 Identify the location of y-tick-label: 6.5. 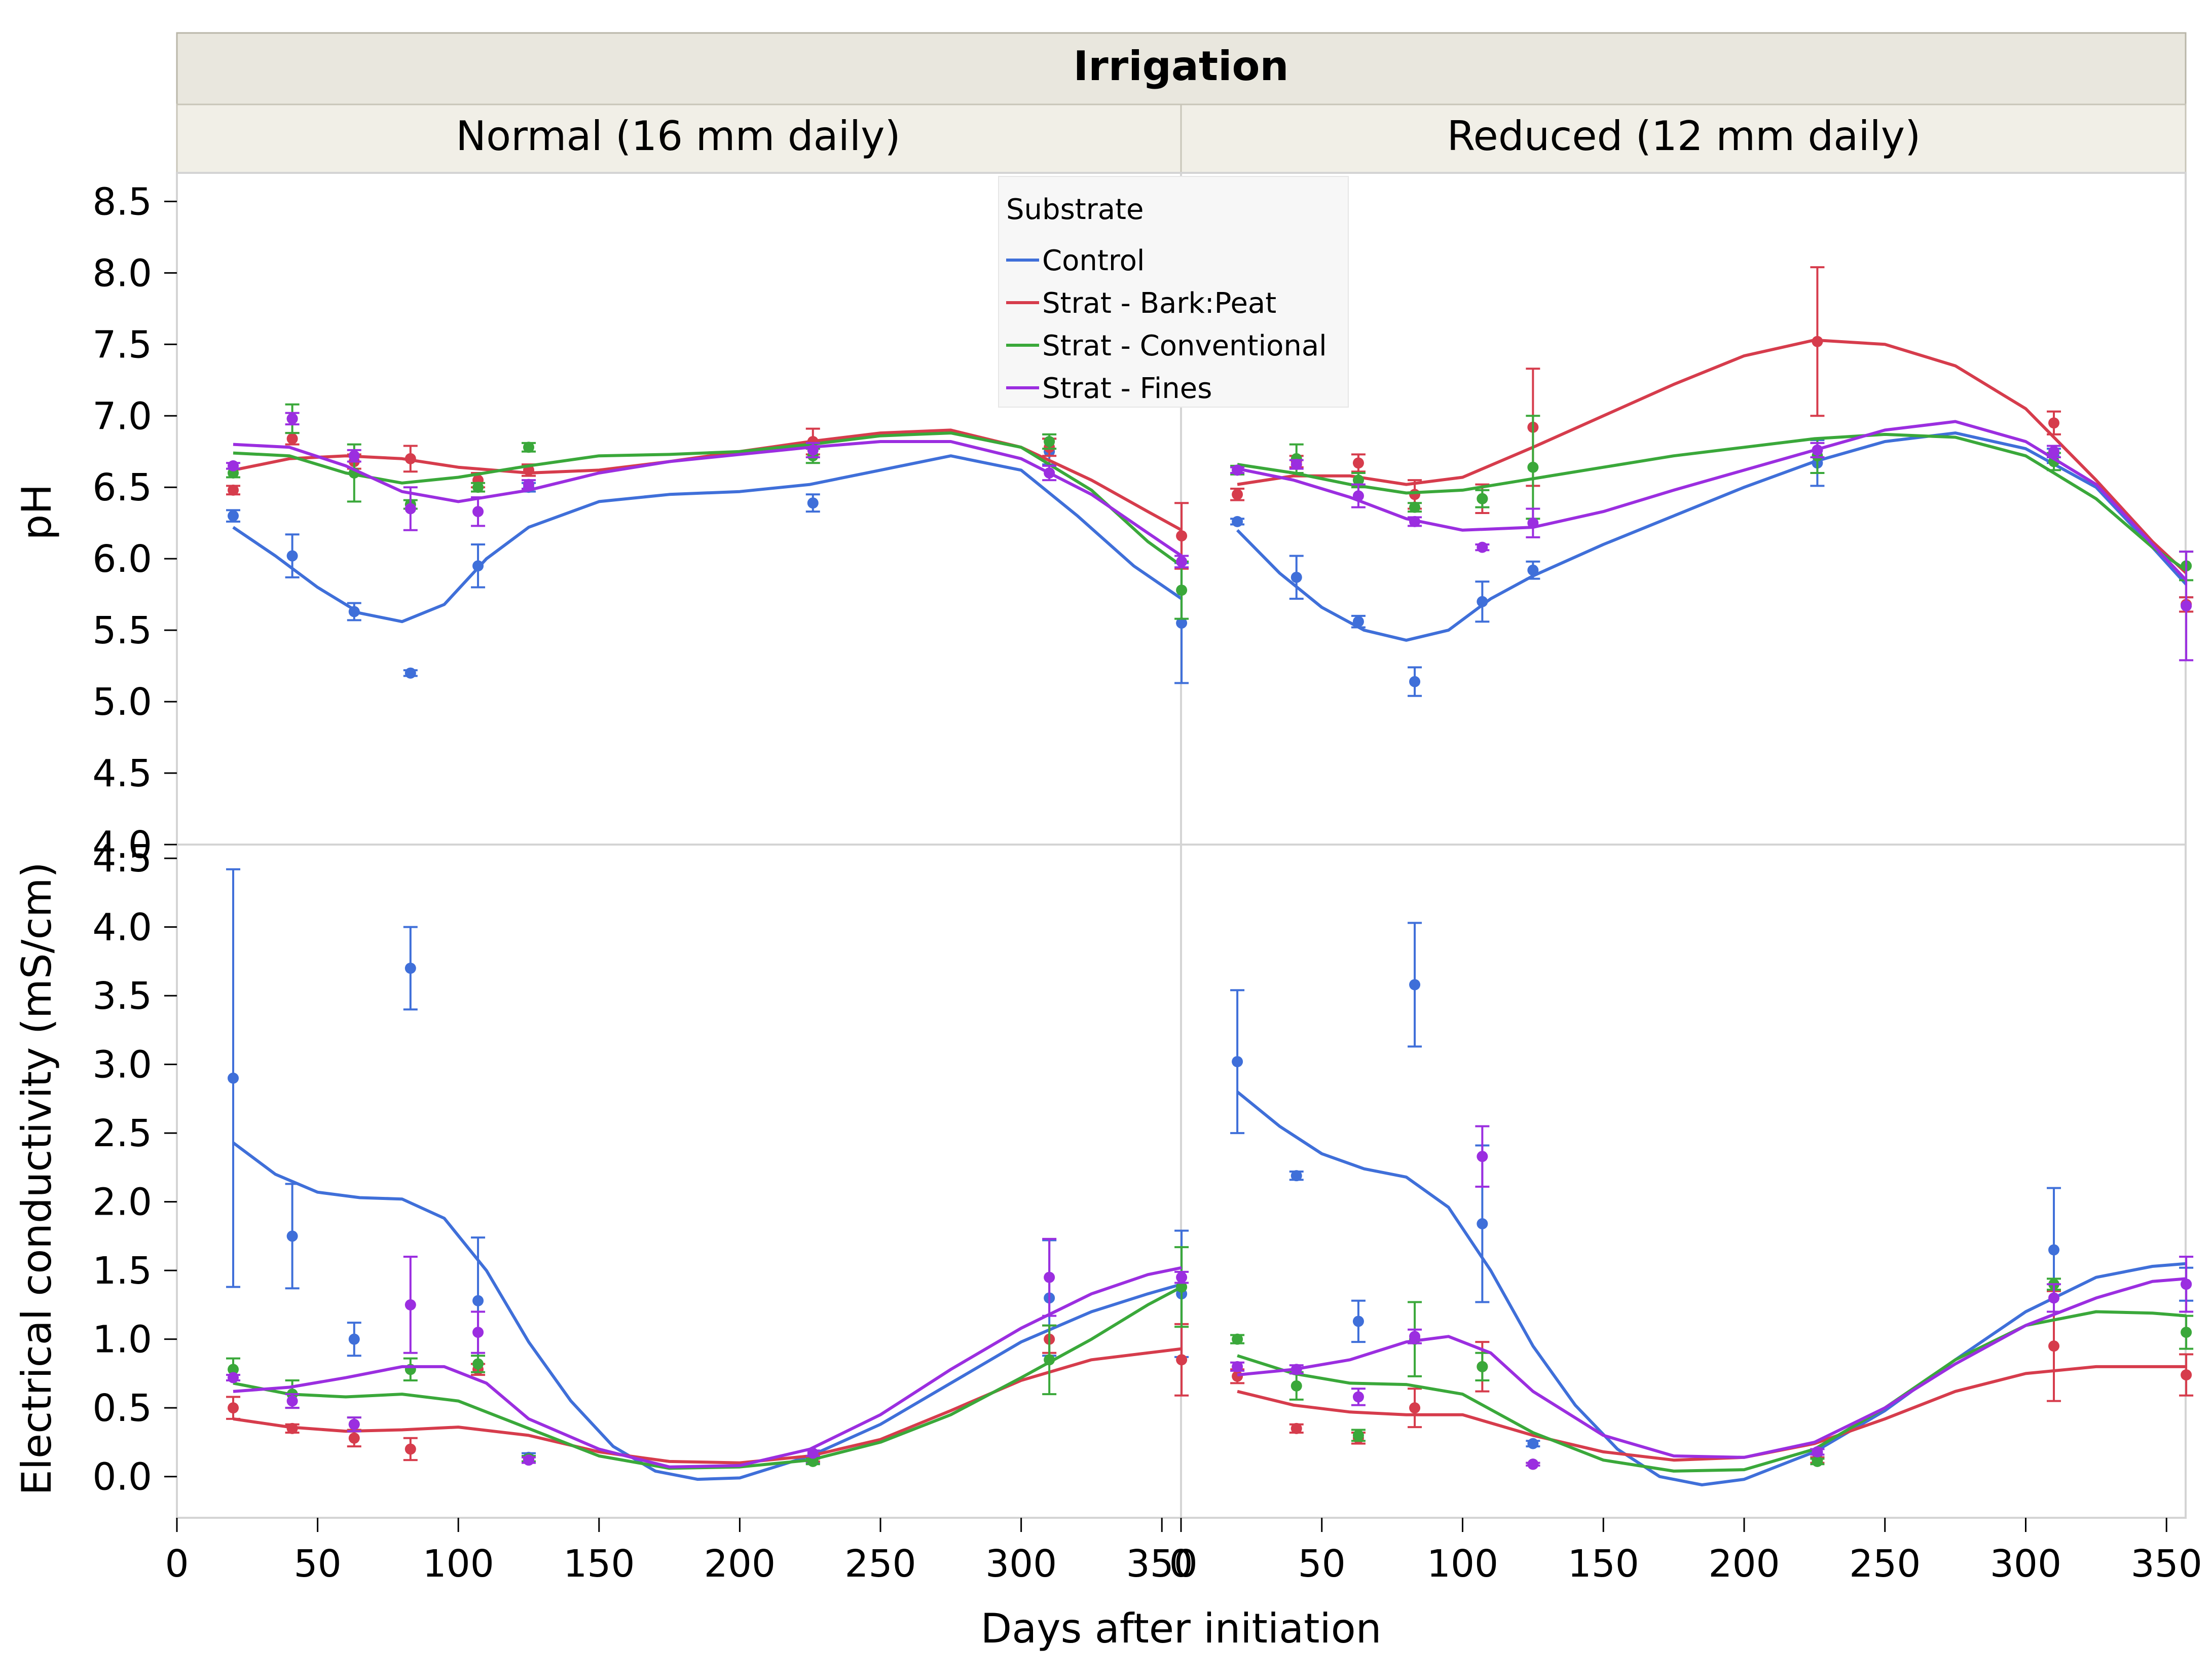
(122, 487).